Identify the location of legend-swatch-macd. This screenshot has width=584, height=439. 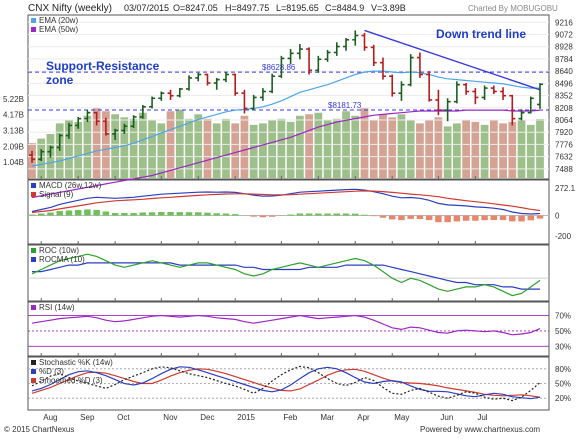
(33, 185).